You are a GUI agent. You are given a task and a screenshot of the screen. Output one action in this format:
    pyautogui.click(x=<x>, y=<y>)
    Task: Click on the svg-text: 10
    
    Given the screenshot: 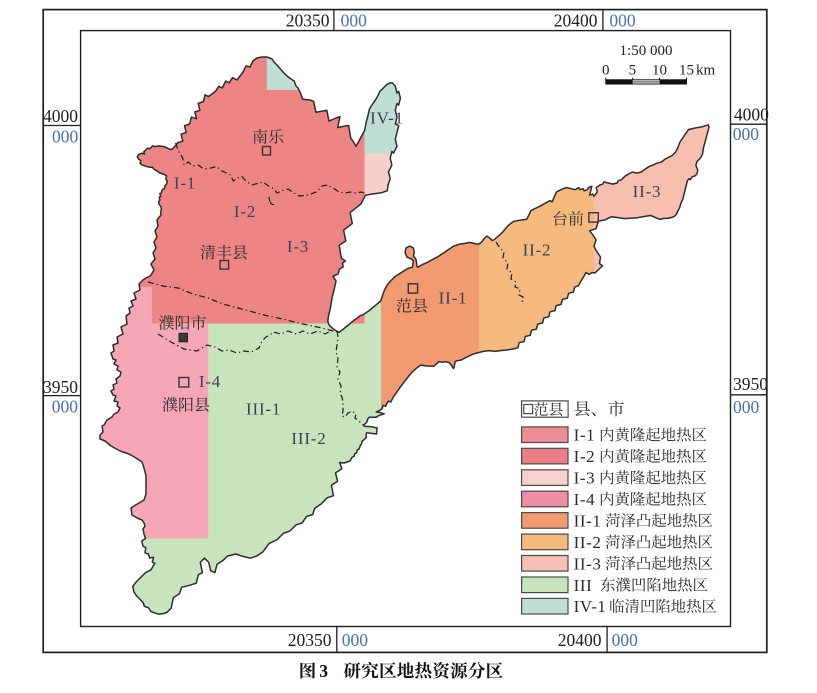 What is the action you would take?
    pyautogui.click(x=659, y=71)
    